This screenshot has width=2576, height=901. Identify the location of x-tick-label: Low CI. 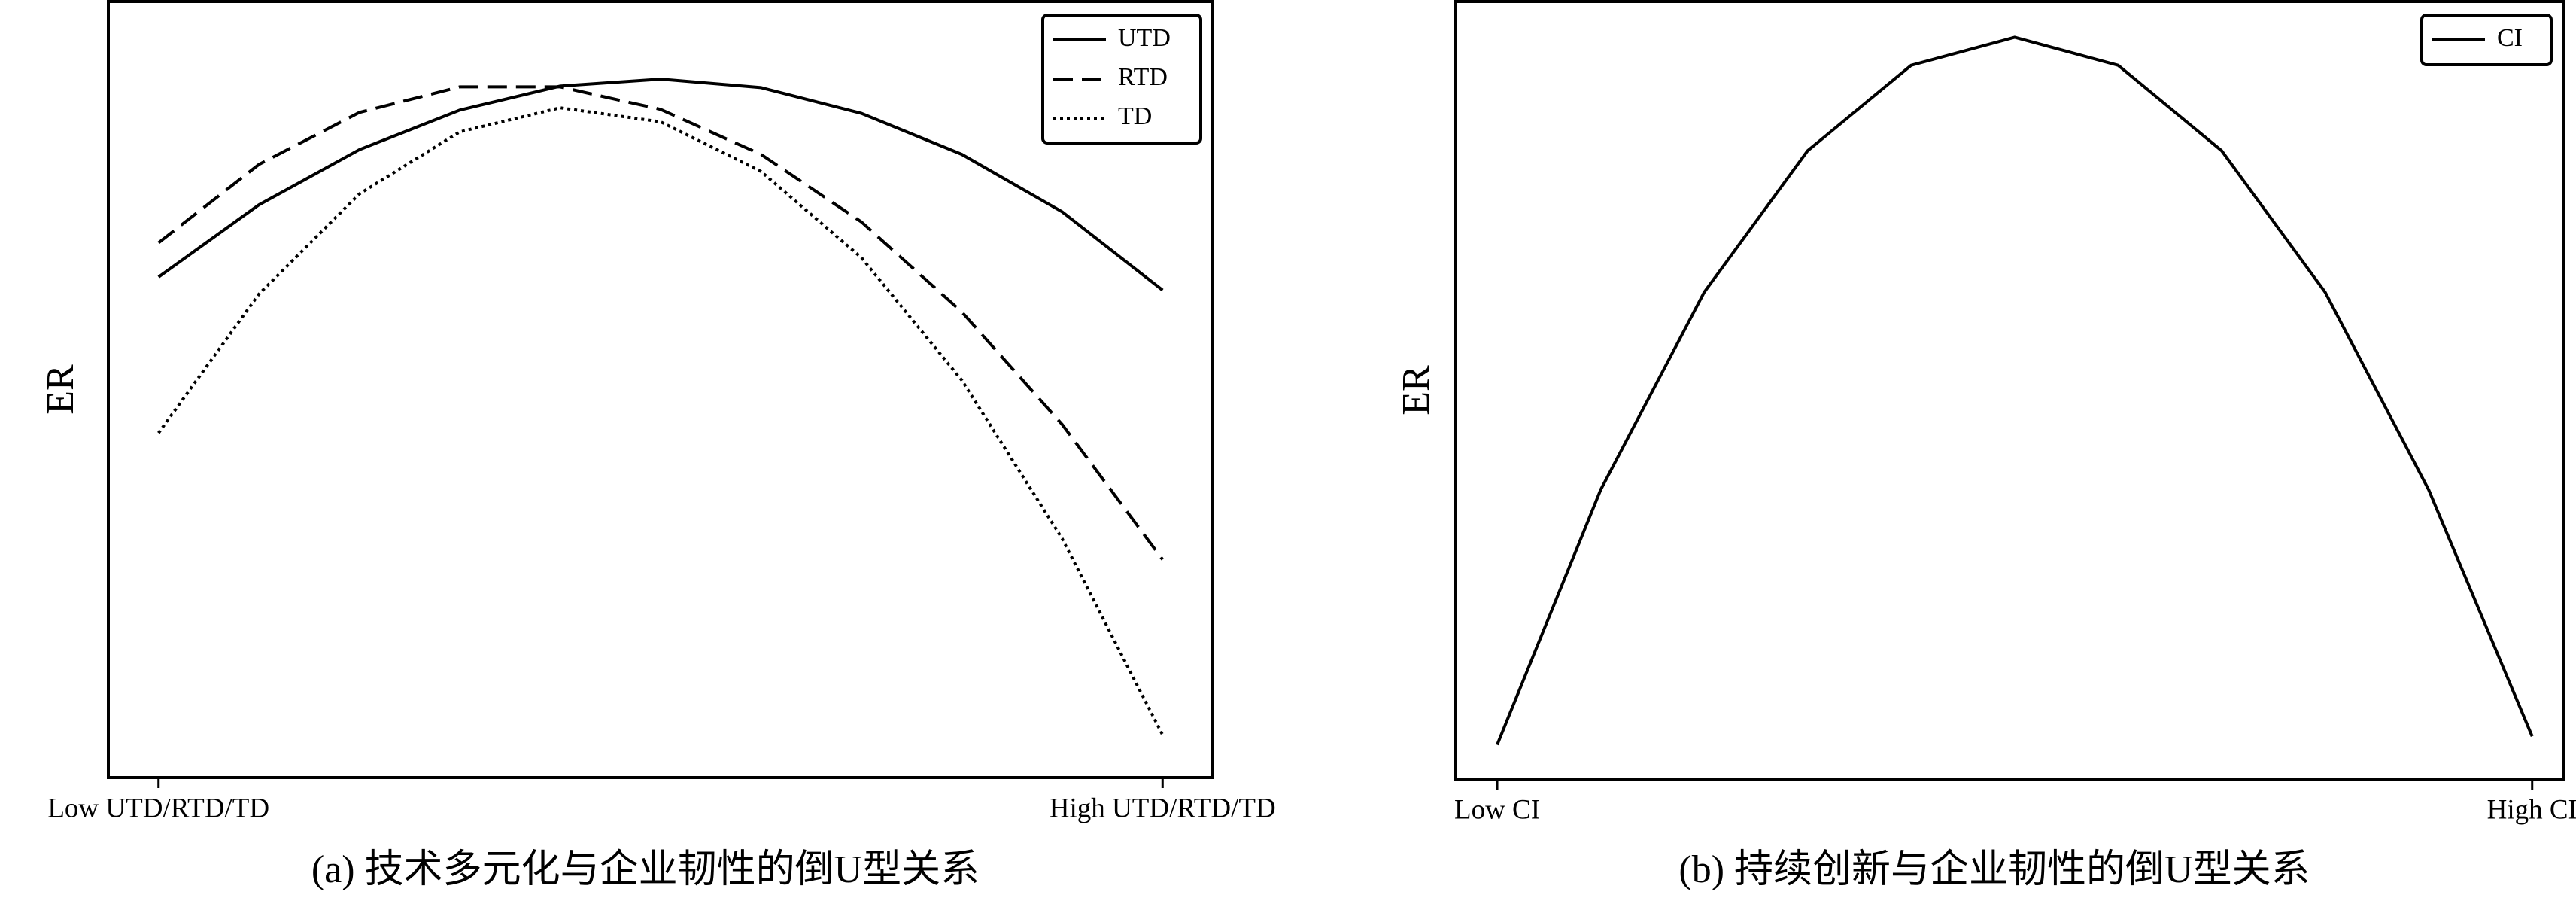
(1497, 809).